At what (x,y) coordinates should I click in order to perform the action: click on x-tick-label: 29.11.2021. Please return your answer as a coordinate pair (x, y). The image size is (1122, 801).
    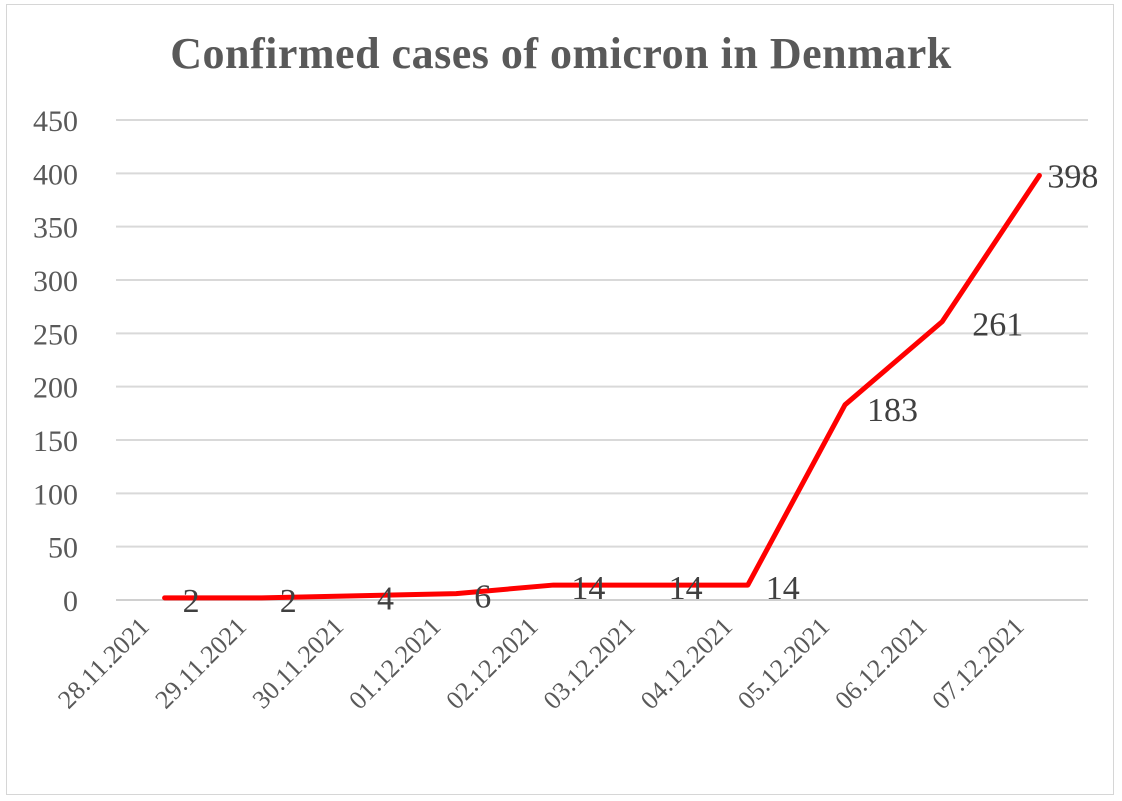
    Looking at the image, I should click on (200, 663).